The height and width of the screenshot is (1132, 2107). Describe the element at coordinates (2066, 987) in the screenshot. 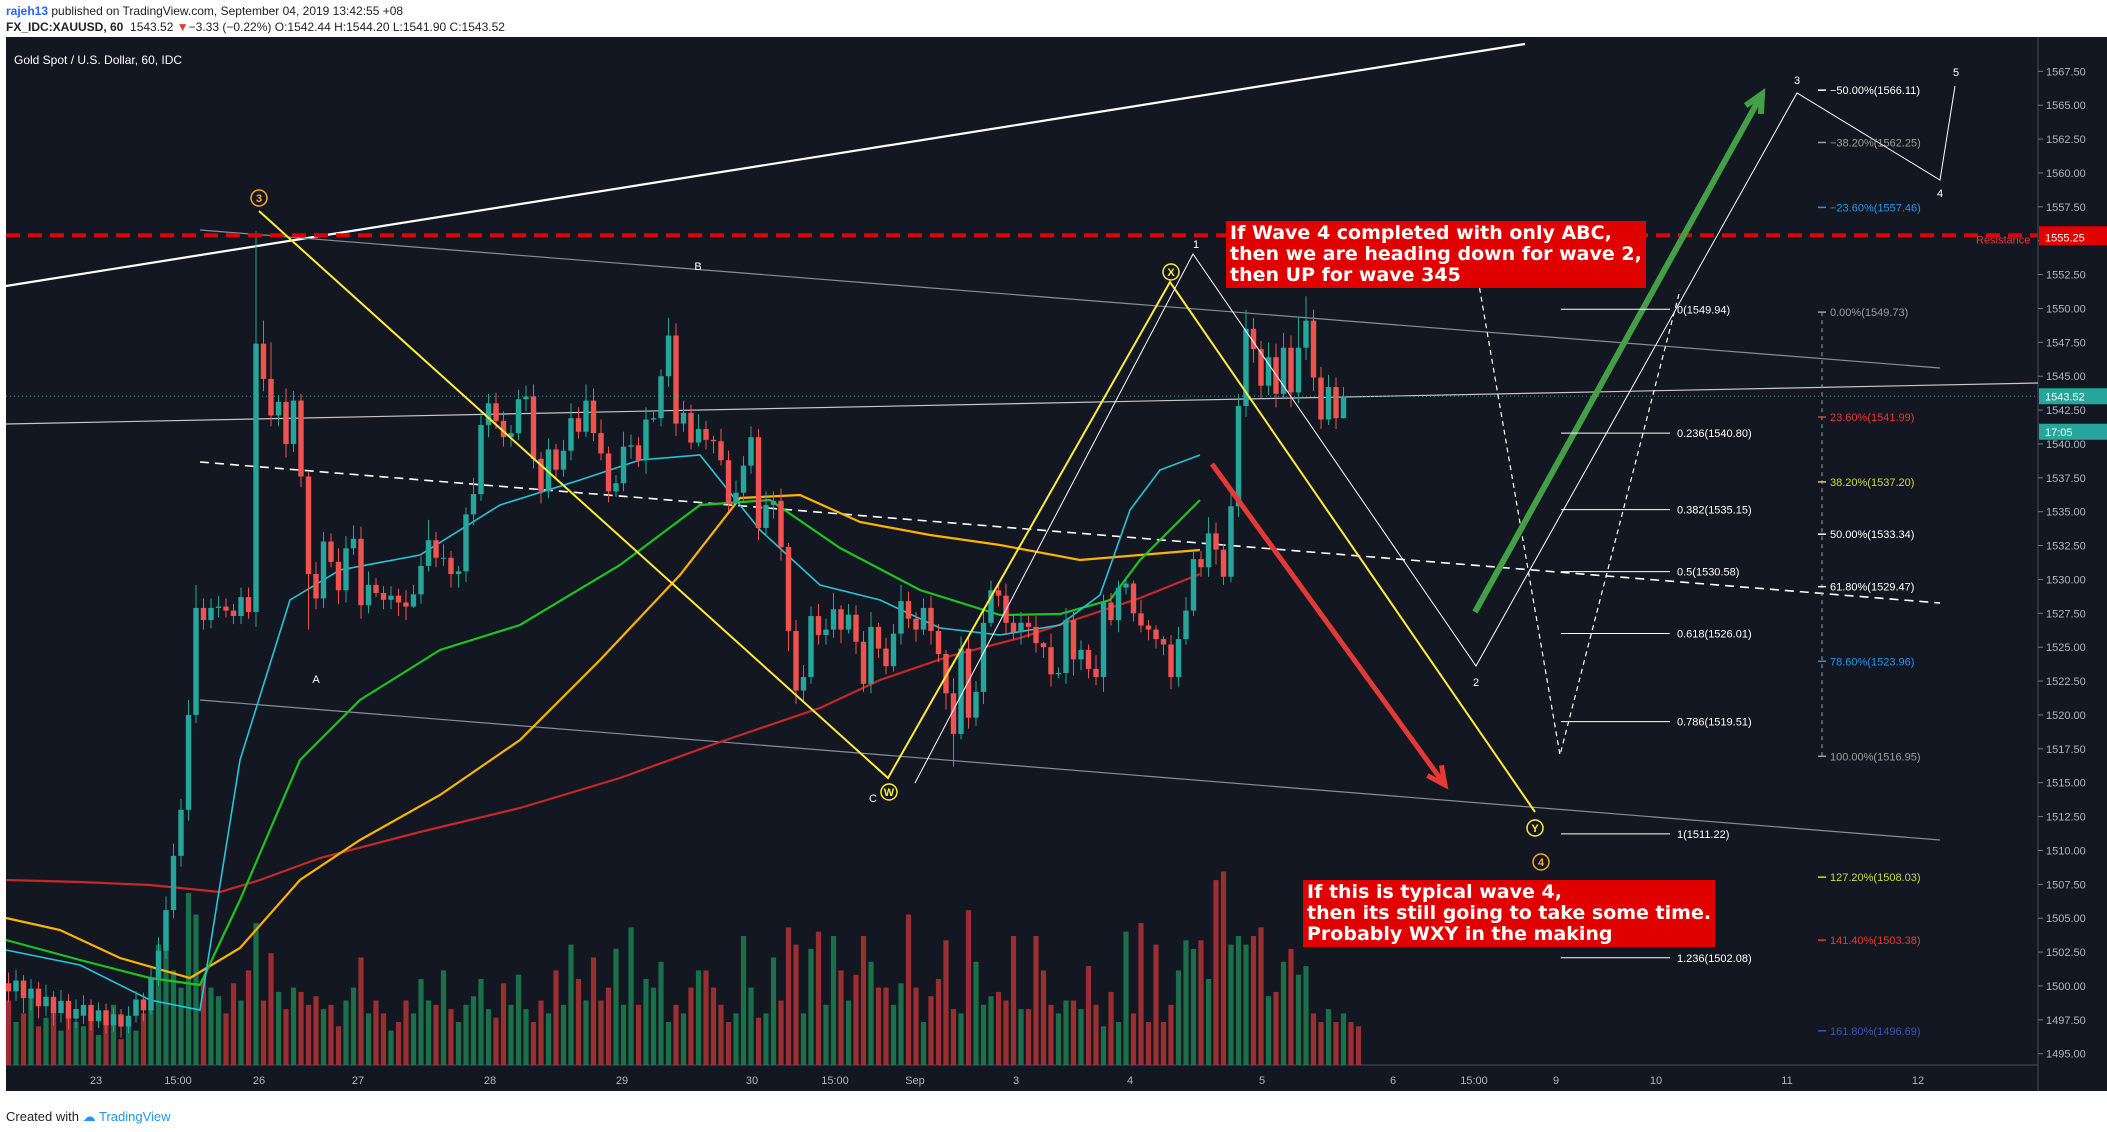

I see `price-tick-label: 1500.00` at that location.